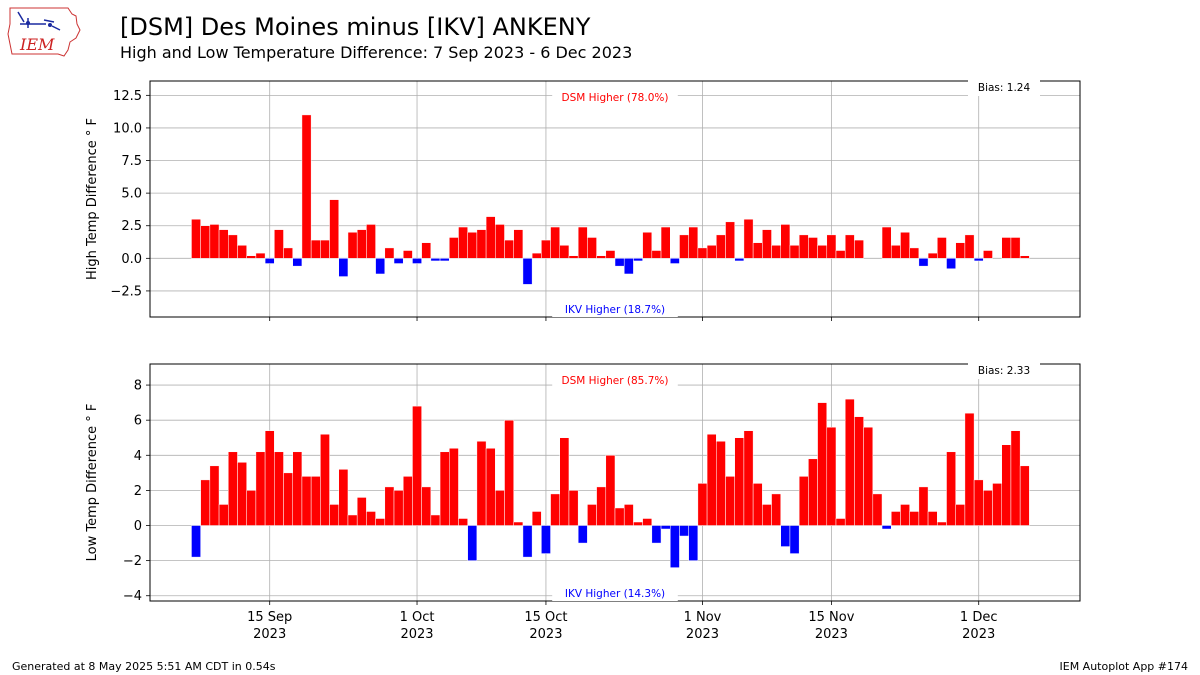 The image size is (1200, 675). Describe the element at coordinates (355, 27) in the screenshot. I see `page-title: [DSM] Des Moines minus [IKV] ANKENY` at that location.